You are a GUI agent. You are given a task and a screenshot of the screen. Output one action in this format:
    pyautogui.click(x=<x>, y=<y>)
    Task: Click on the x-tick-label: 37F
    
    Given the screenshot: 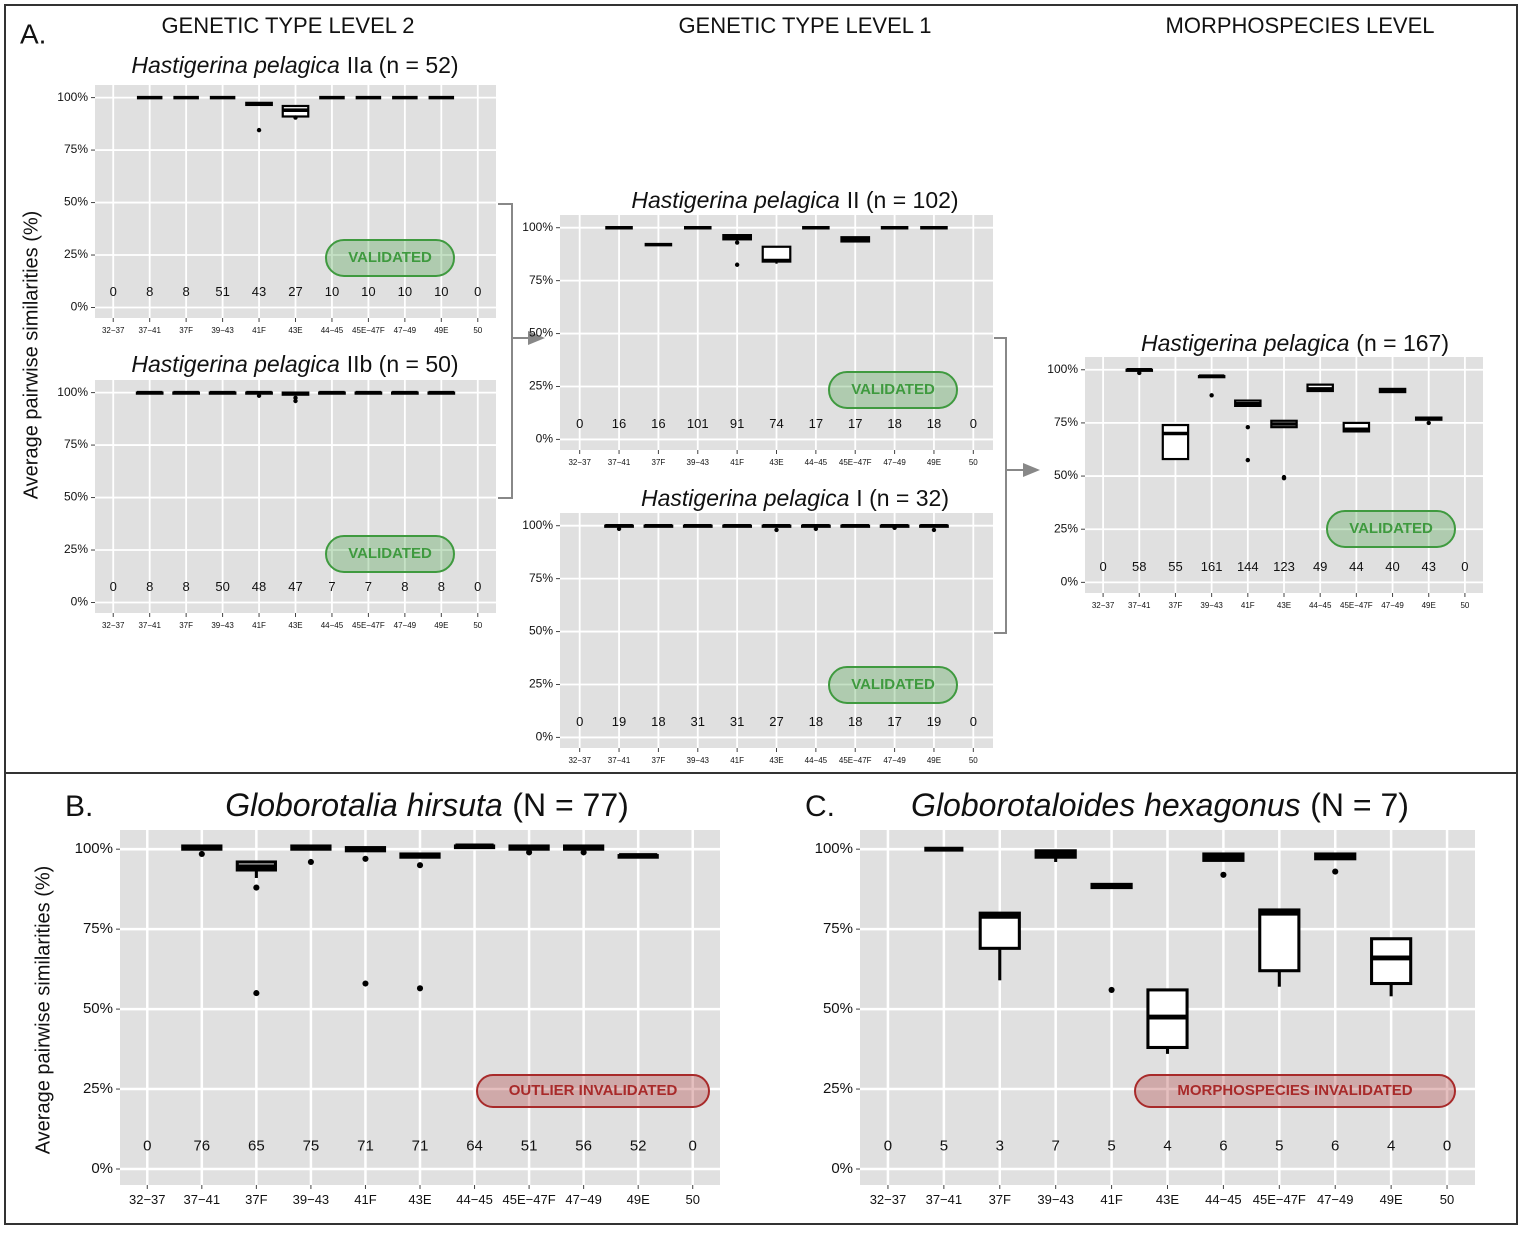 What is the action you would take?
    pyautogui.click(x=1000, y=1199)
    